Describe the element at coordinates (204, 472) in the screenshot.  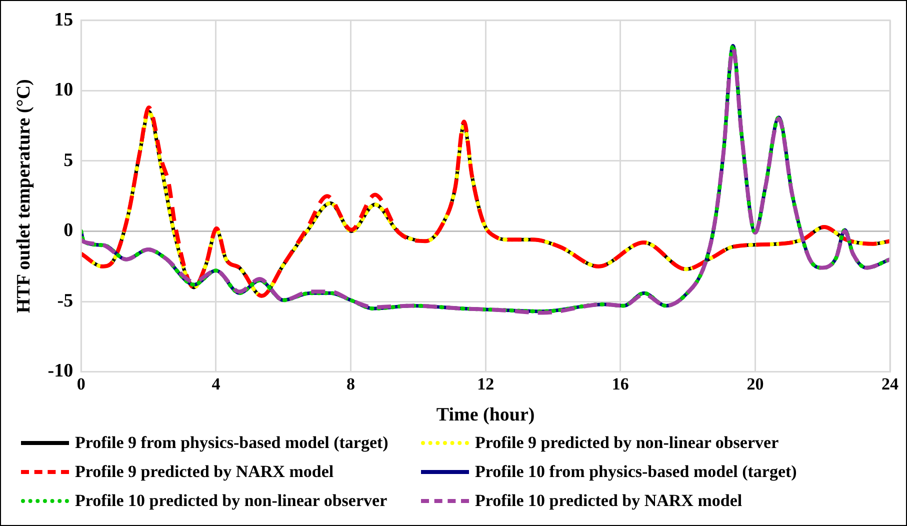
I see `legend-label: Profile 9 predicted by NARX model` at that location.